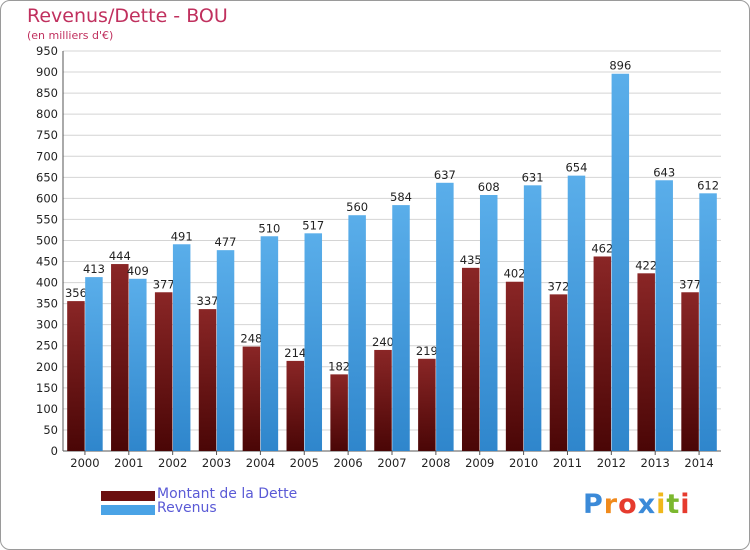 The height and width of the screenshot is (550, 750). What do you see at coordinates (445, 175) in the screenshot?
I see `data-label-revenus: 637` at bounding box center [445, 175].